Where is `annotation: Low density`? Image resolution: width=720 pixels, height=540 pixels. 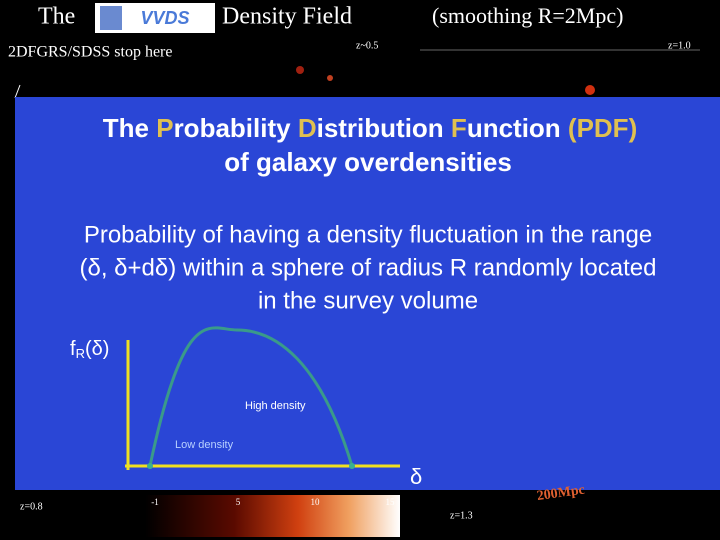 annotation: Low density is located at coordinates (204, 445).